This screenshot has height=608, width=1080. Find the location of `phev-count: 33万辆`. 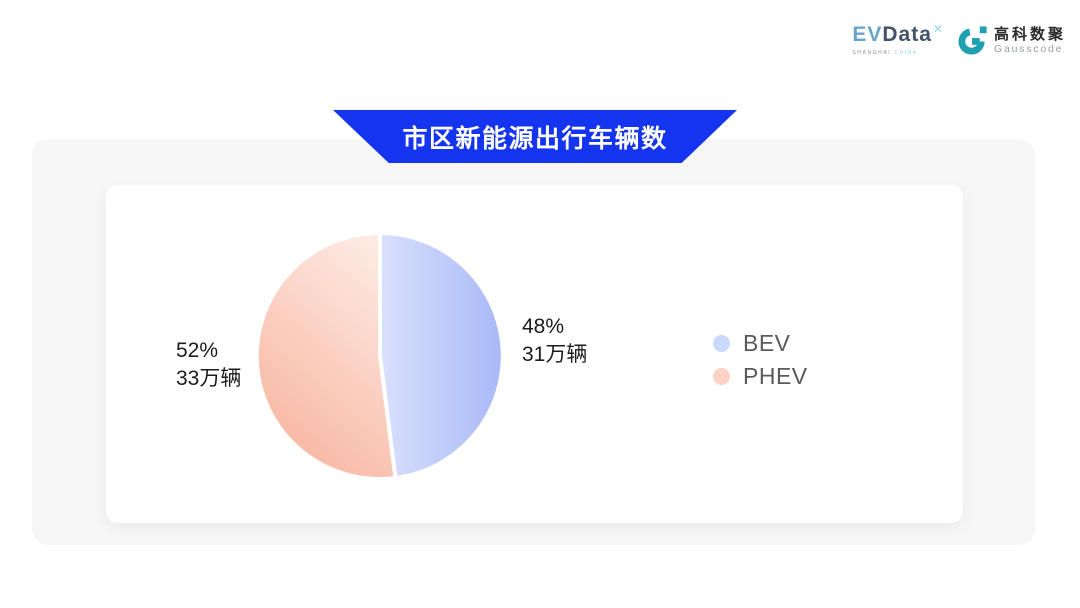

phev-count: 33万辆 is located at coordinates (209, 378).